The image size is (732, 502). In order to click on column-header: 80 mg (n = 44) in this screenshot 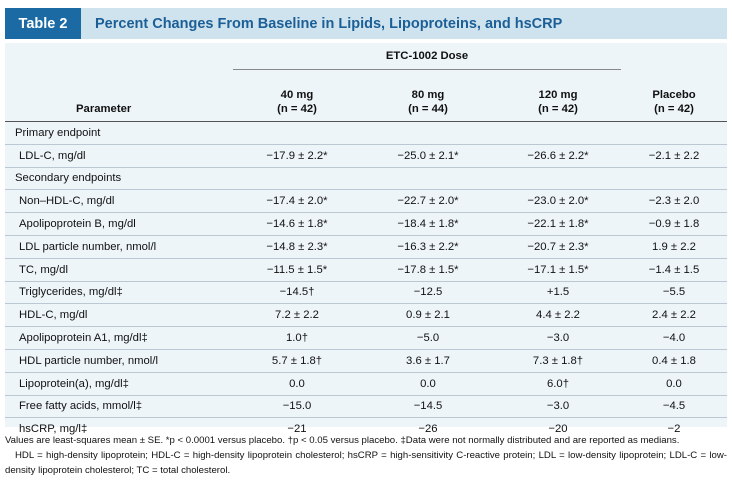, I will do `click(428, 95)`.